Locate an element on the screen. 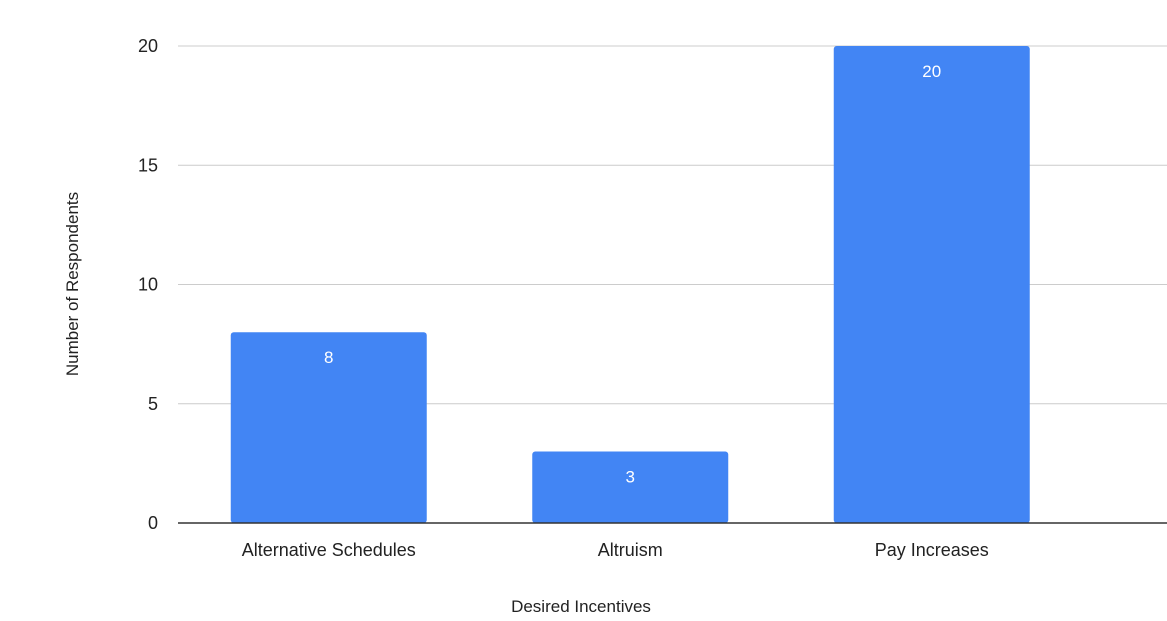 This screenshot has width=1167, height=621. y-tick-label: 10 is located at coordinates (148, 285).